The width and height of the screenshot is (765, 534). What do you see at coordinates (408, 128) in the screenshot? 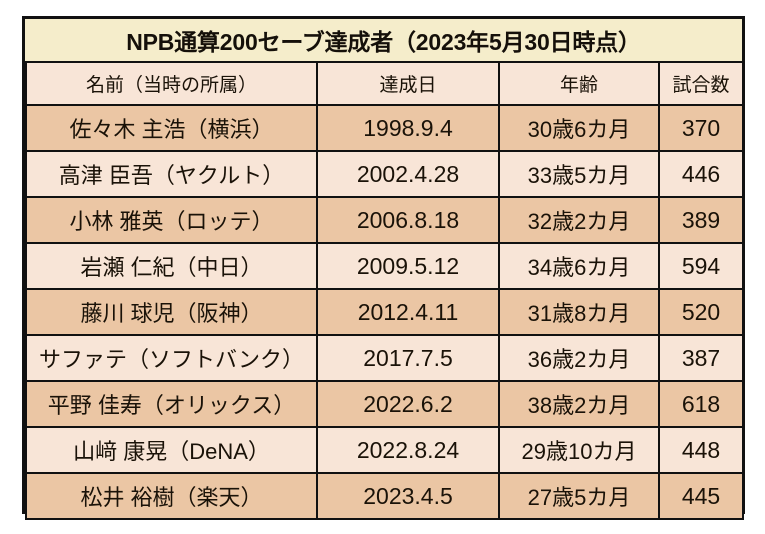
I see `cell-date: 1998.9.4` at bounding box center [408, 128].